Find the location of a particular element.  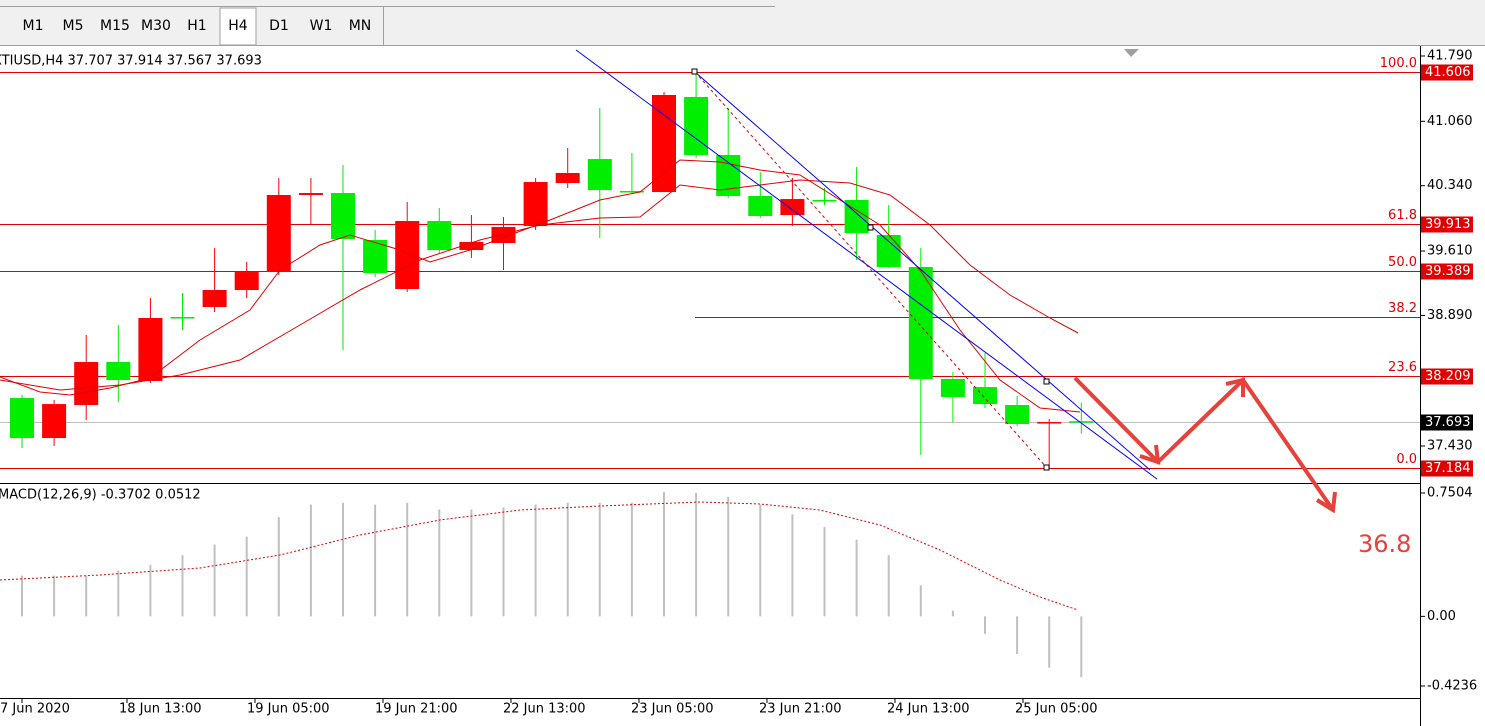

time-label: 23 Jun 21:00 is located at coordinates (800, 709).